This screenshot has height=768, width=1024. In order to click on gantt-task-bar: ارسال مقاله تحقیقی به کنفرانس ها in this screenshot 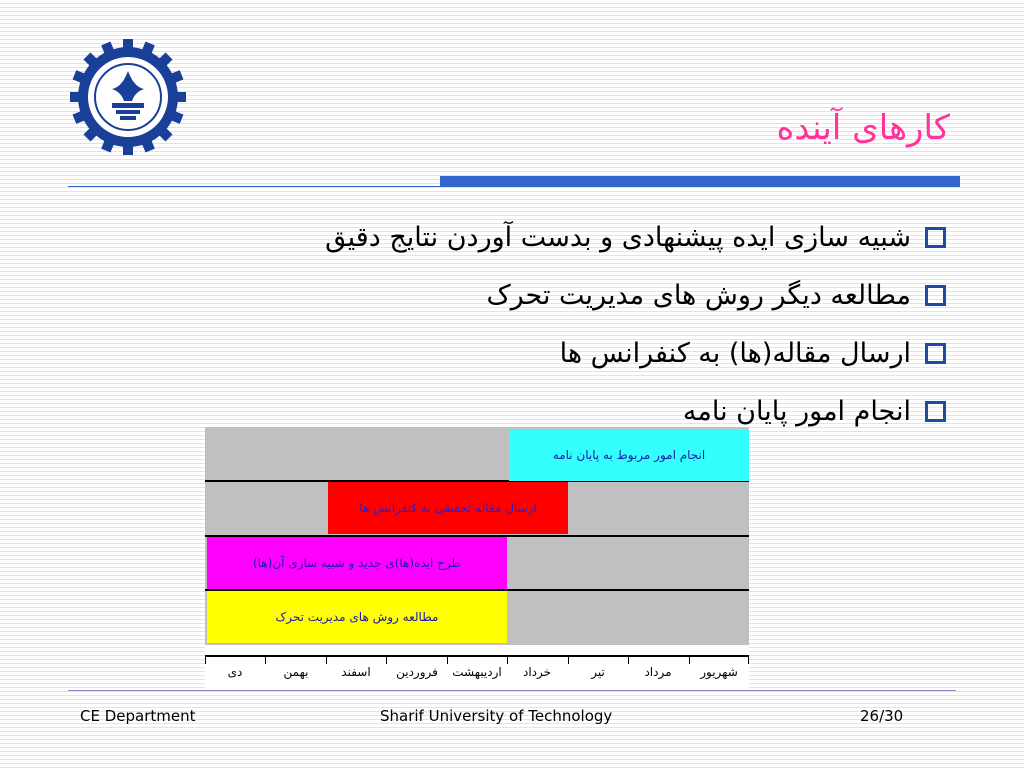, I will do `click(448, 508)`.